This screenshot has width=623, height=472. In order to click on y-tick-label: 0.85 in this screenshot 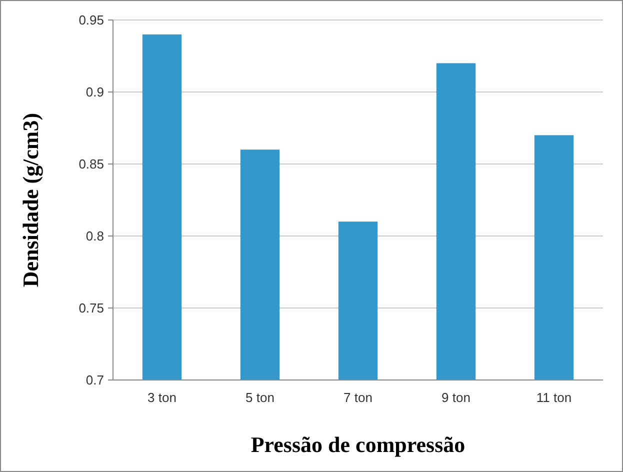, I will do `click(91, 164)`.